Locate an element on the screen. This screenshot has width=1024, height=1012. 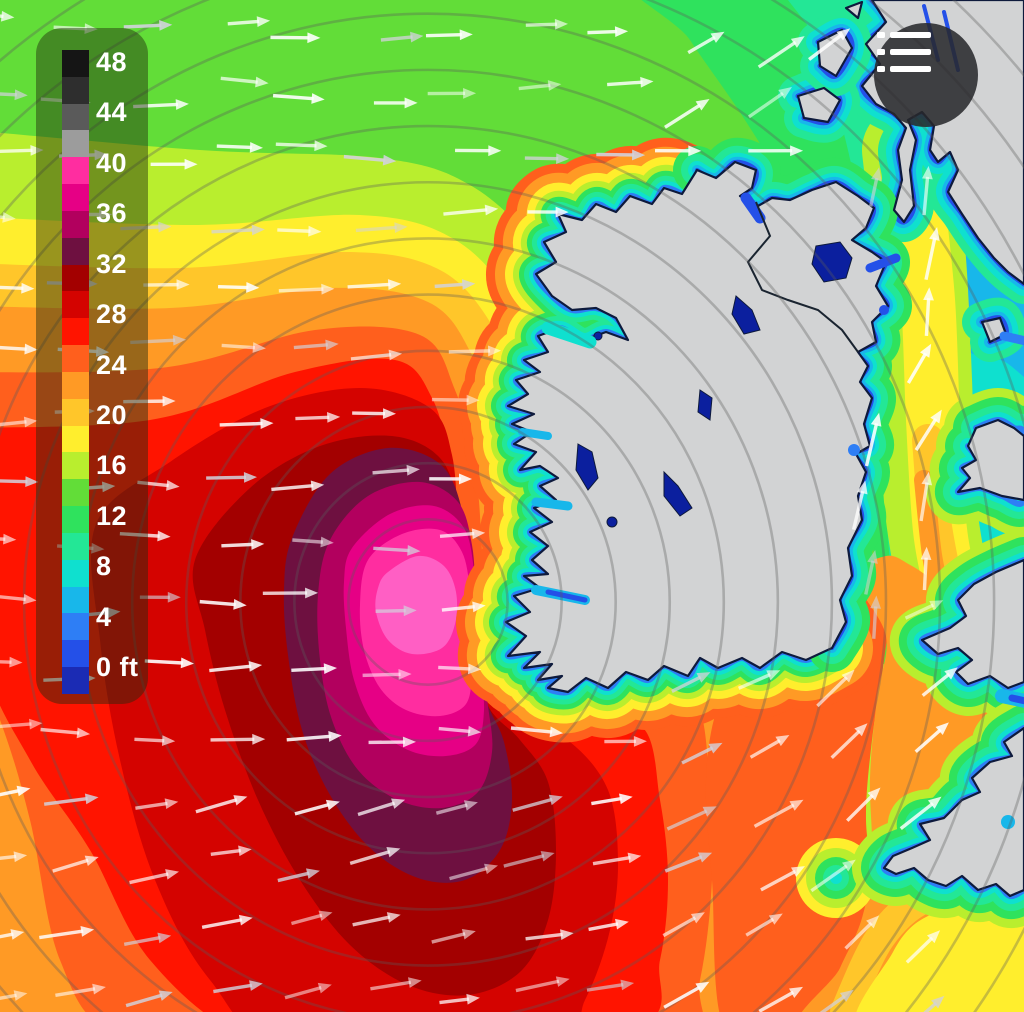
solway-firth is located at coordinates (1011, 338).